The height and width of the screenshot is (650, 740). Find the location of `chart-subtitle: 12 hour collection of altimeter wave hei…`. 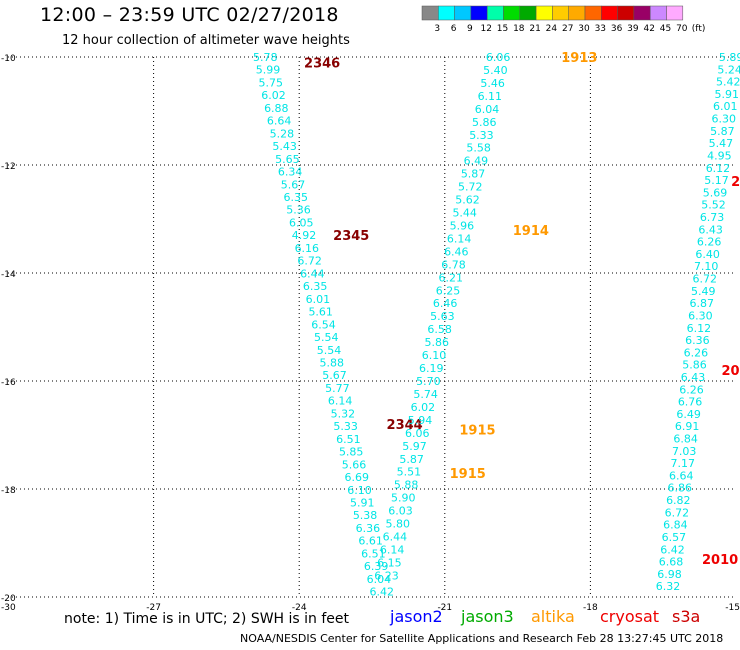

chart-subtitle: 12 hour collection of altimeter wave hei… is located at coordinates (206, 40).